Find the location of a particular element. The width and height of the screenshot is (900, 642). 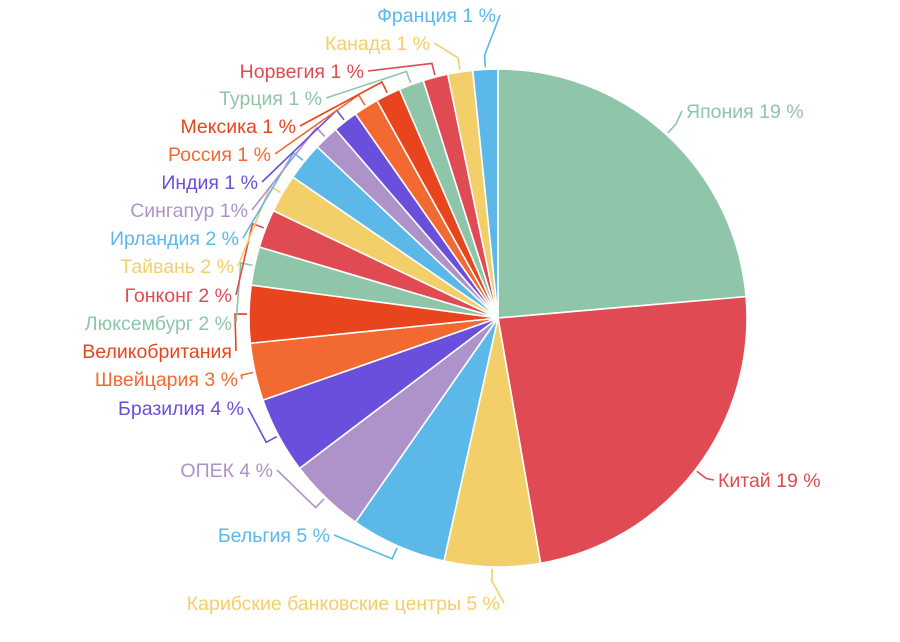

slice-label-бразилия-4: Бразилия 4 % is located at coordinates (181, 409).